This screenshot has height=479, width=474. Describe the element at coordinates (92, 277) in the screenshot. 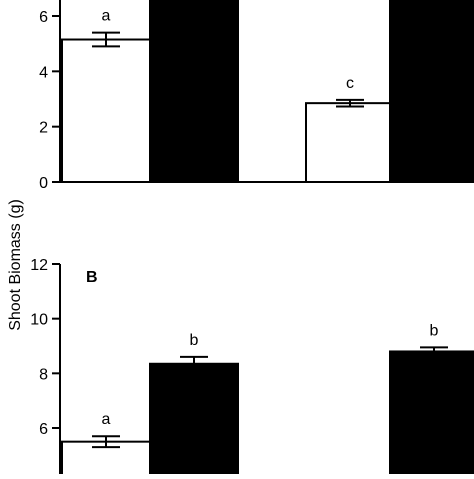

I see `panel-label: B` at that location.